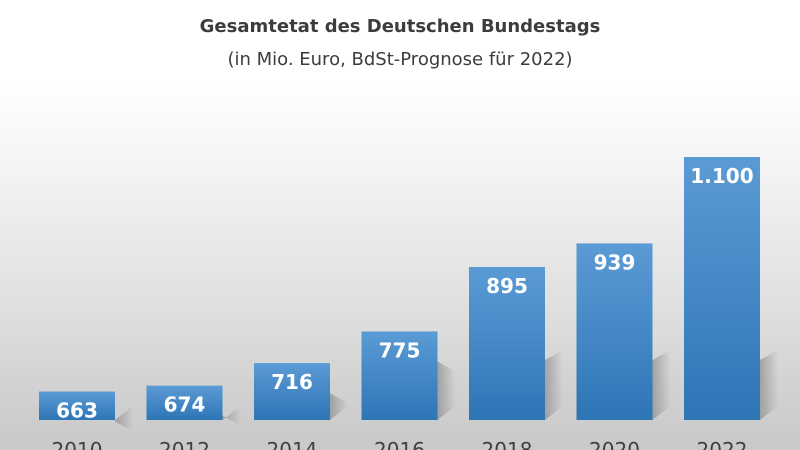  What do you see at coordinates (339, 406) in the screenshot?
I see `bar-shadow-2014` at bounding box center [339, 406].